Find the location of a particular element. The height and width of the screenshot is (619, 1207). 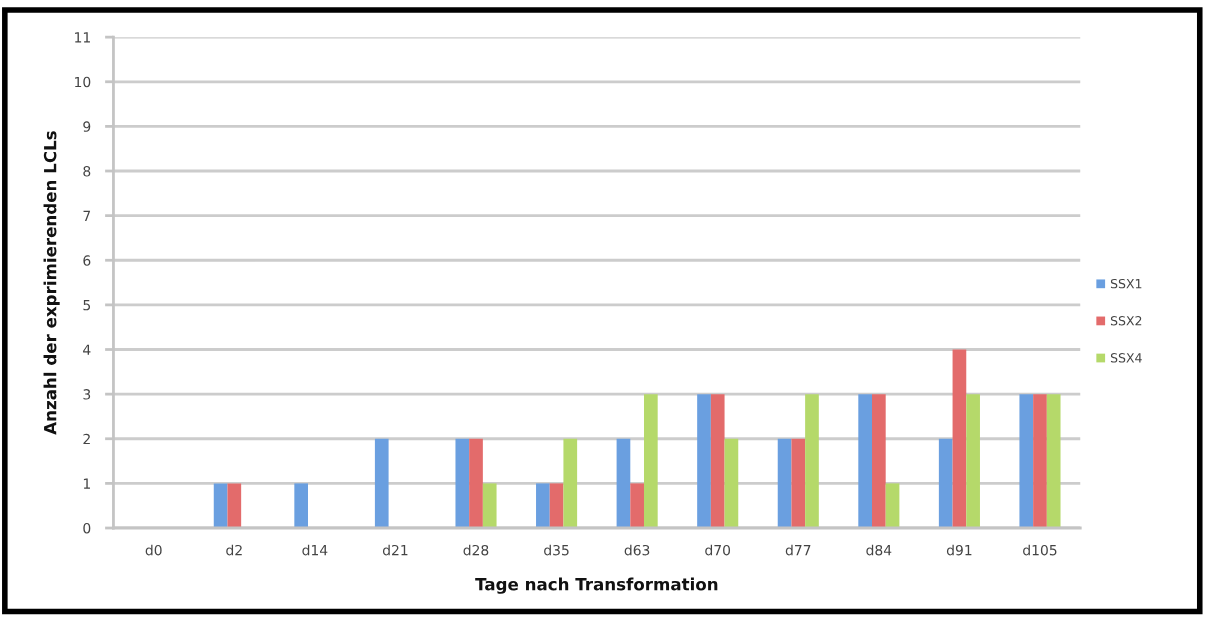

y-tick-label: 5 is located at coordinates (87, 305).